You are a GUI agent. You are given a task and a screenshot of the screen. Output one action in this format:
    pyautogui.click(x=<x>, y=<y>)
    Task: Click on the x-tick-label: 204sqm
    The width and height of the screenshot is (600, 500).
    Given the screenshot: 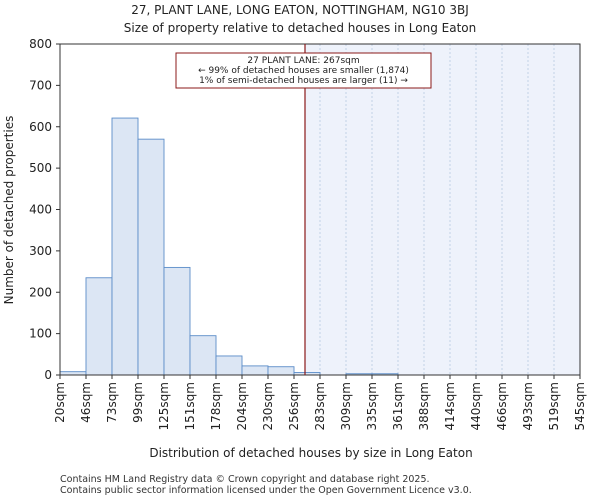 What is the action you would take?
    pyautogui.click(x=242, y=406)
    